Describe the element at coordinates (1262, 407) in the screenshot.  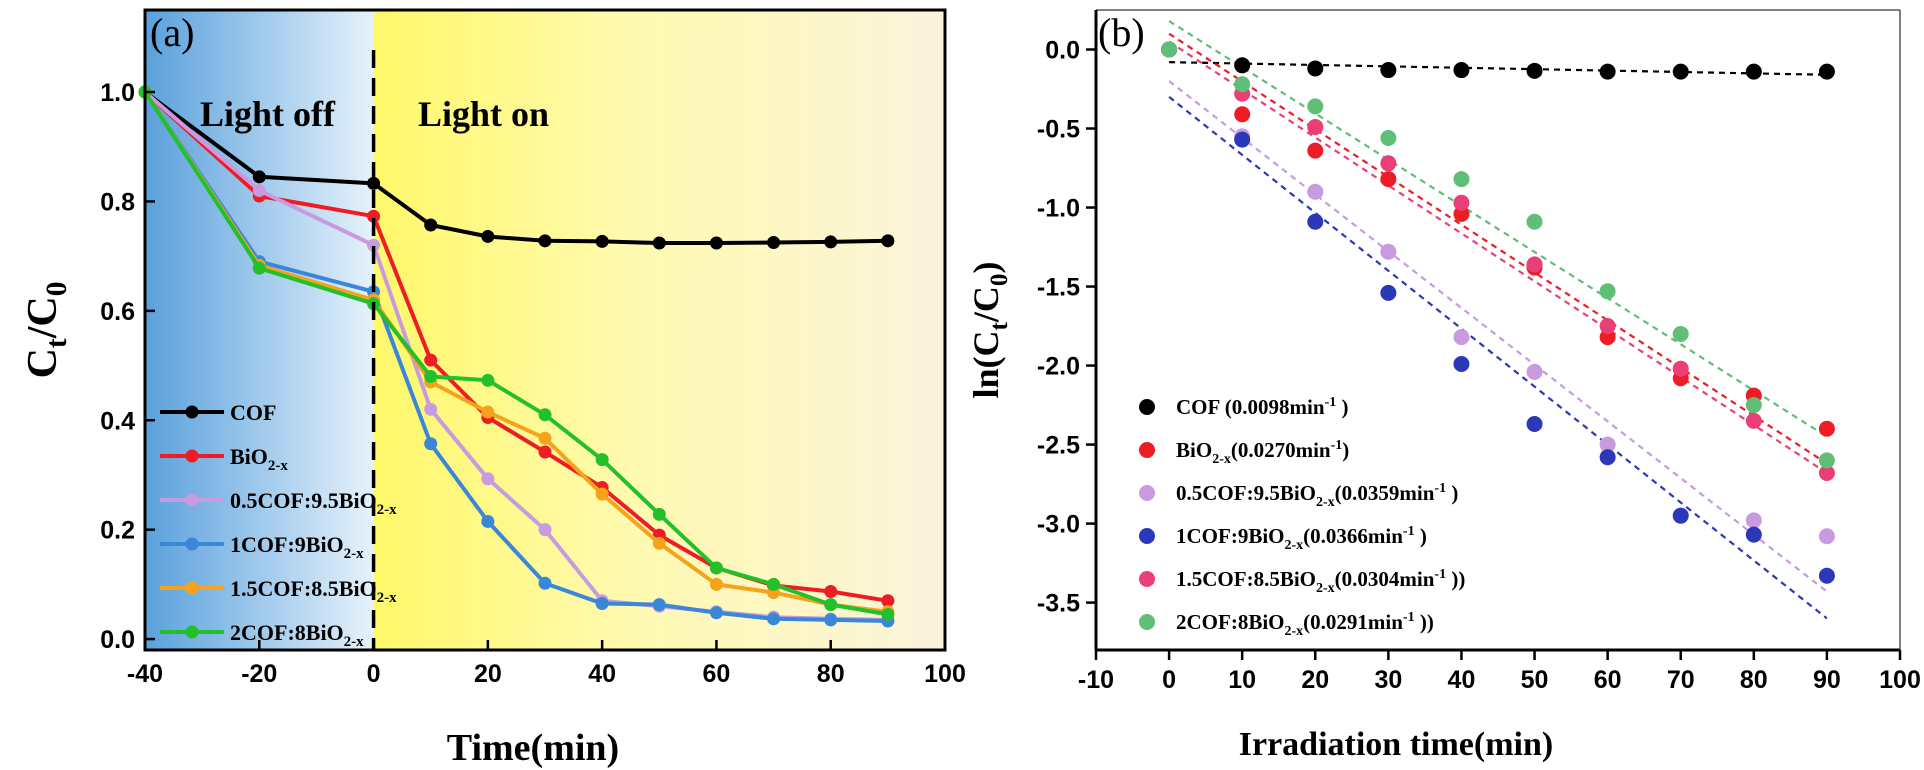
I see `legend-label-cof-0-0098min-1: COF (0.0098min-1 )` at that location.